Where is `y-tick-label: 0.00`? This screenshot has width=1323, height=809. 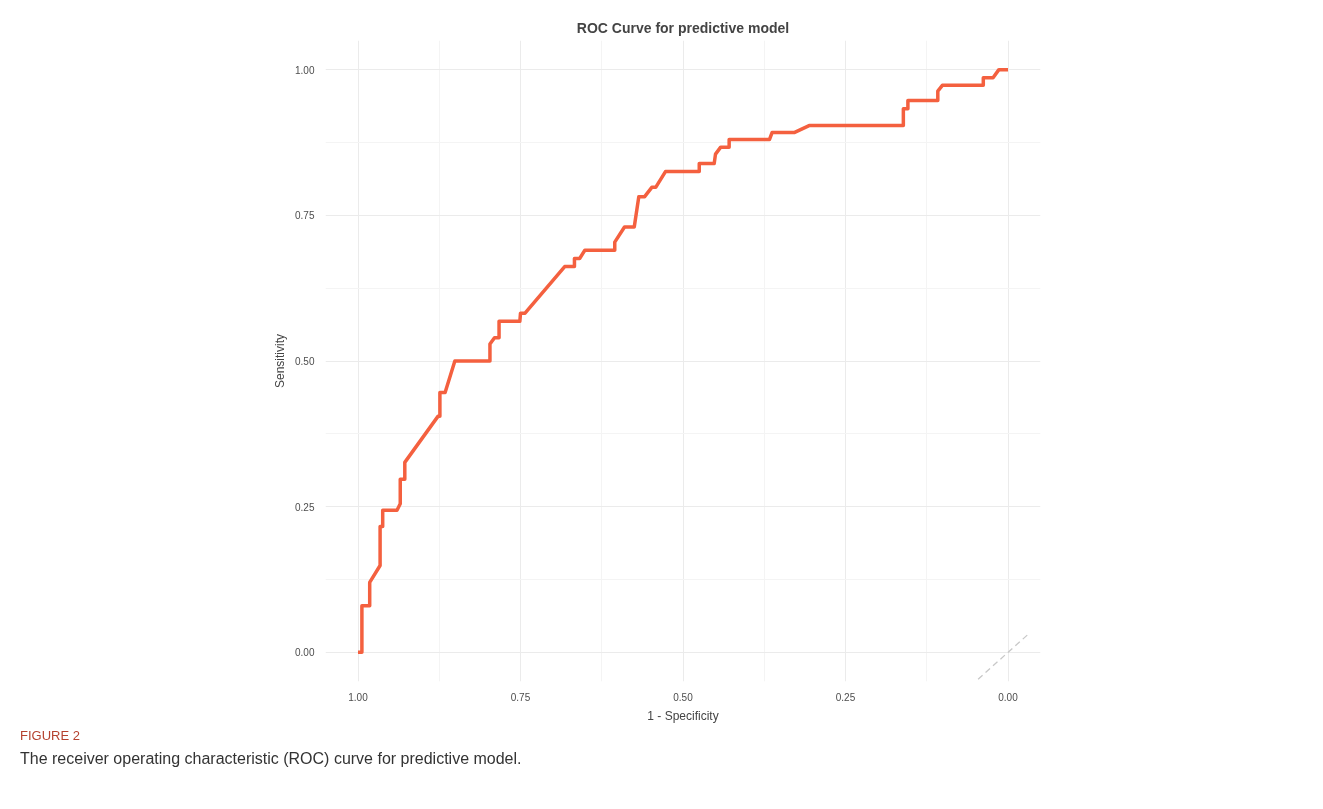 y-tick-label: 0.00 is located at coordinates (305, 653).